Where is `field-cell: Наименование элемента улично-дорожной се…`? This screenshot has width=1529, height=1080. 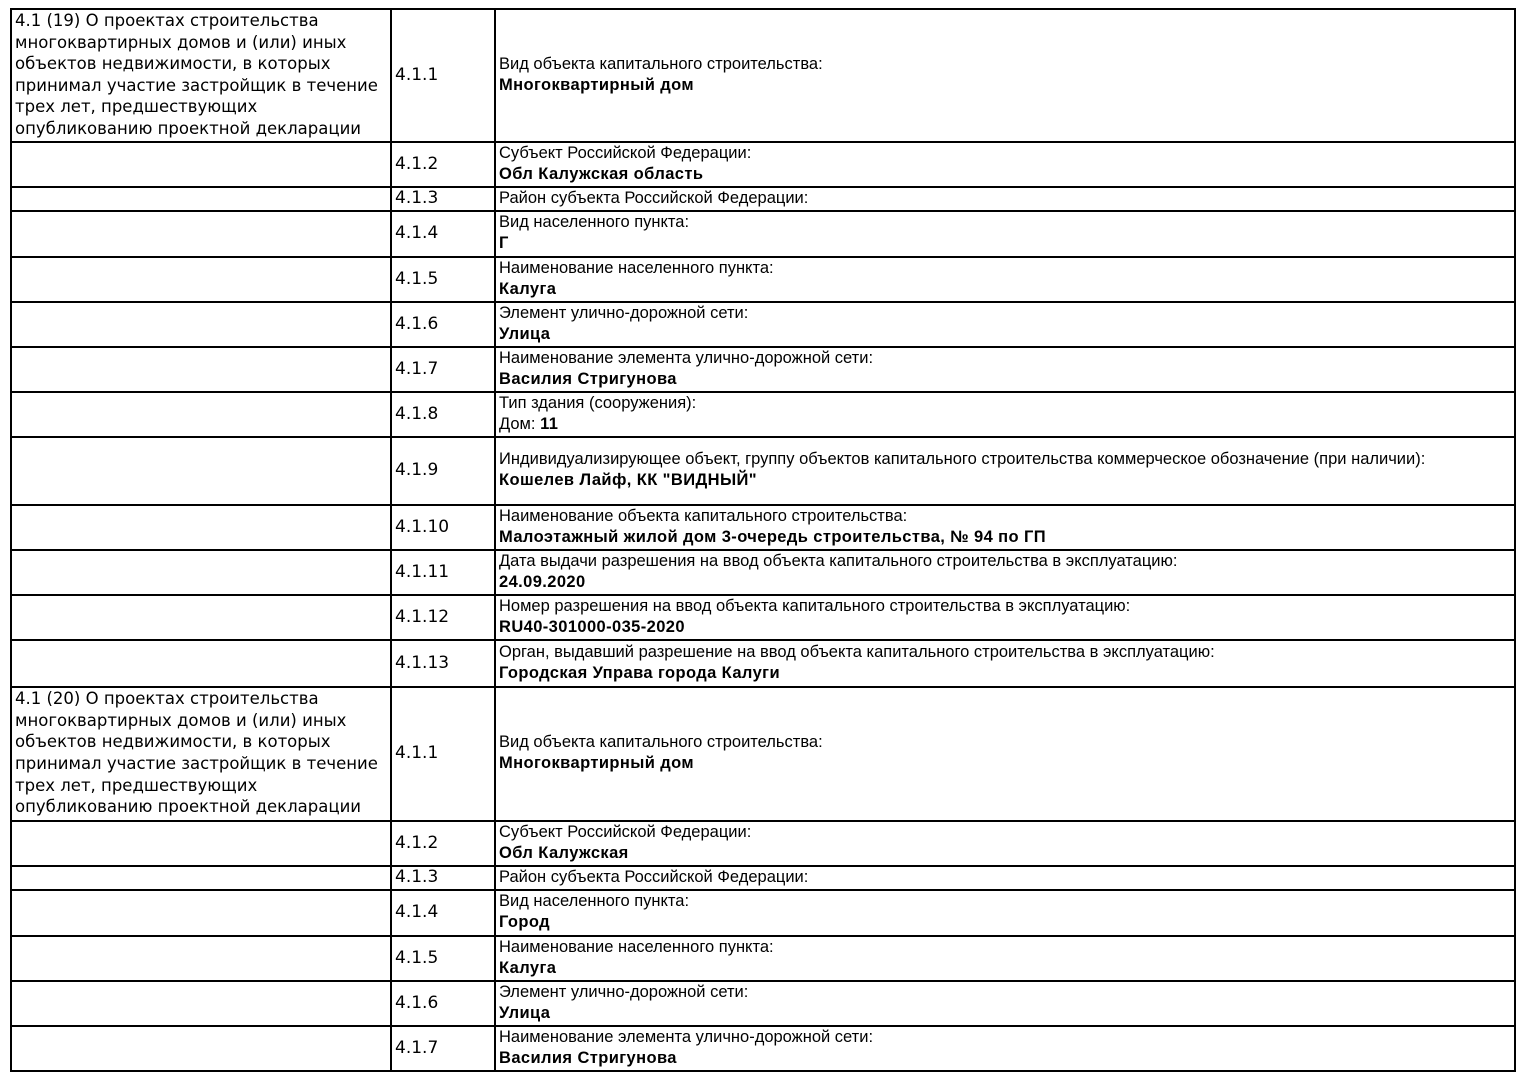
field-cell: Наименование элемента улично-дорожной се… is located at coordinates (1005, 1048).